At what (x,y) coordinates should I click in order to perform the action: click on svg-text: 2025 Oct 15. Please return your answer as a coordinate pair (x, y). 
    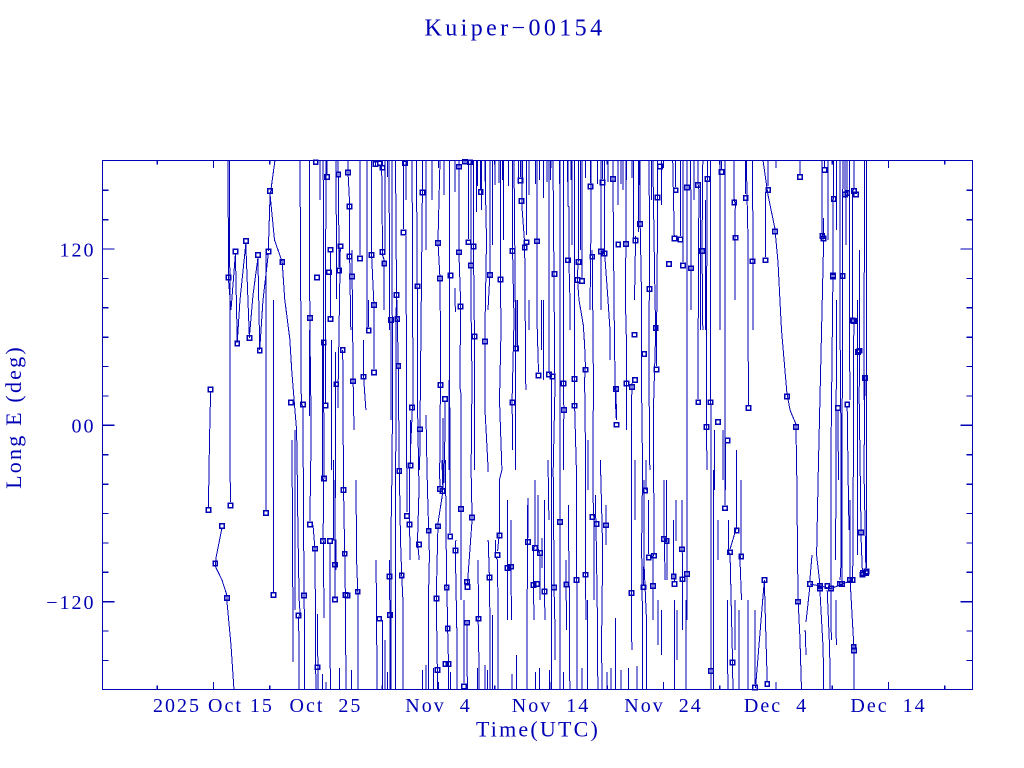
    Looking at the image, I should click on (213, 706).